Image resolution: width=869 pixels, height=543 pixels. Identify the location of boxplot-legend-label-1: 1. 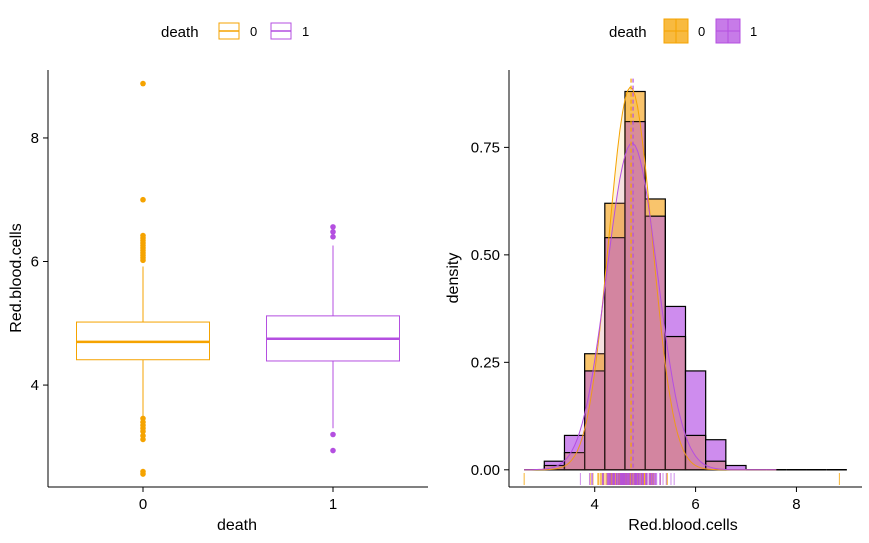
(305, 31).